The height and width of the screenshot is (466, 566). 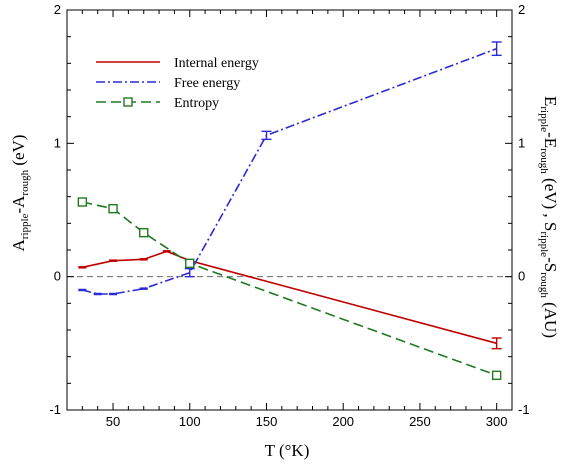 What do you see at coordinates (524, 409) in the screenshot?
I see `y-right-tick-label: -1` at bounding box center [524, 409].